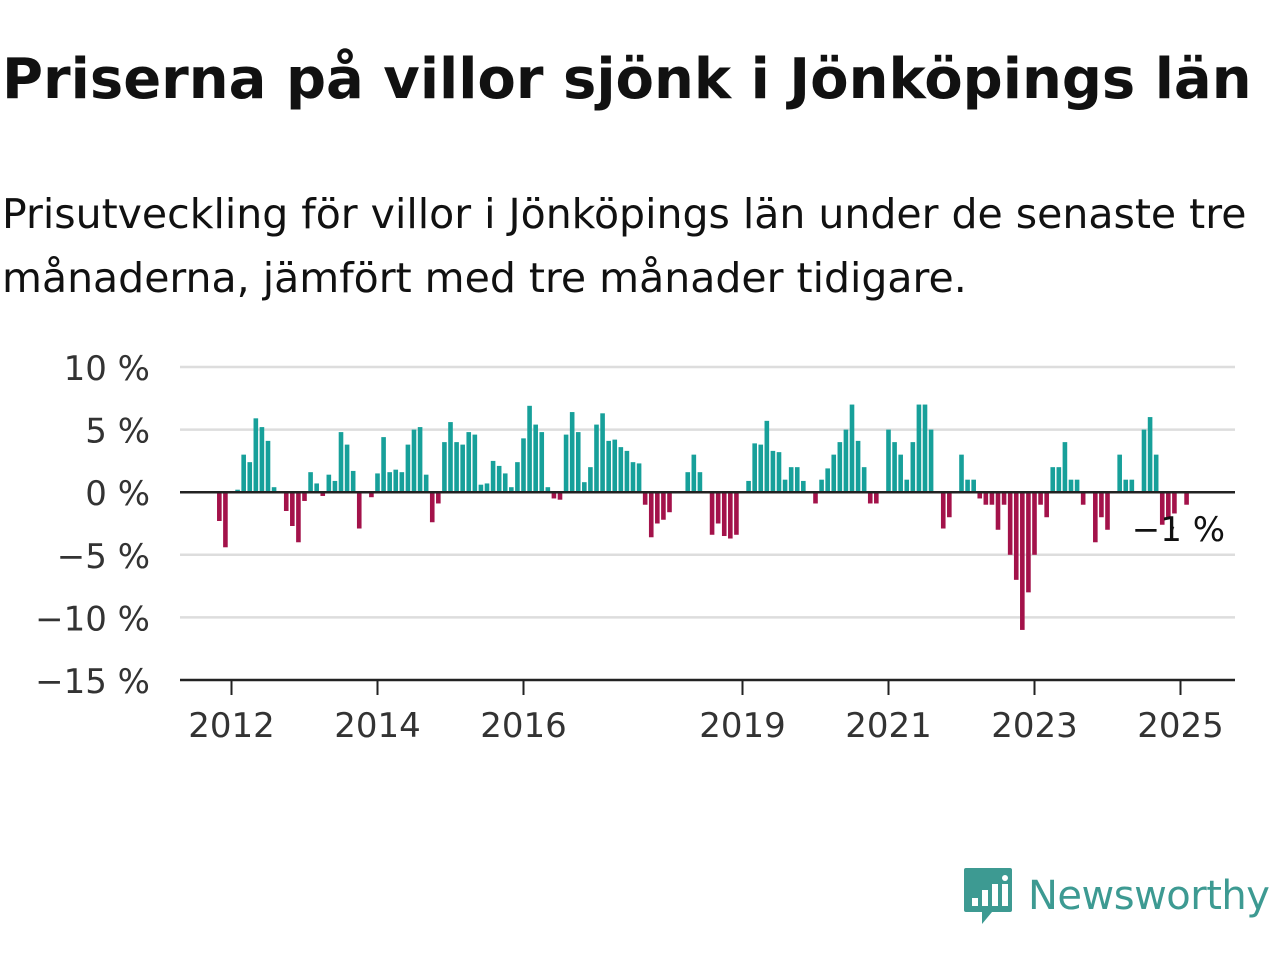 The width and height of the screenshot is (1280, 960). Describe the element at coordinates (523, 726) in the screenshot. I see `x-tick-label: 2016` at that location.